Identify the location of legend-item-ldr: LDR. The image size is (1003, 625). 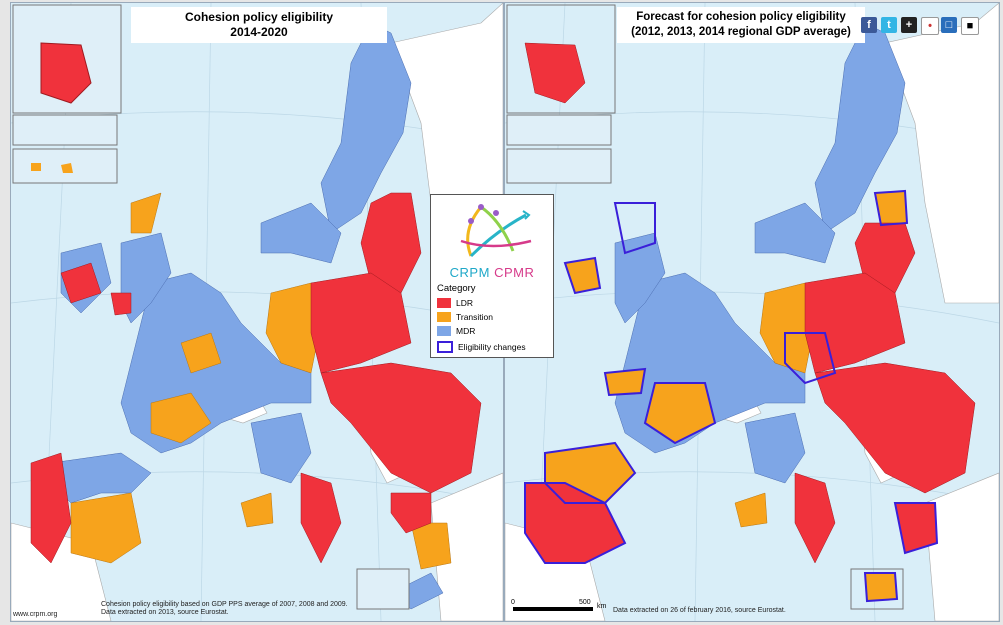
(455, 303).